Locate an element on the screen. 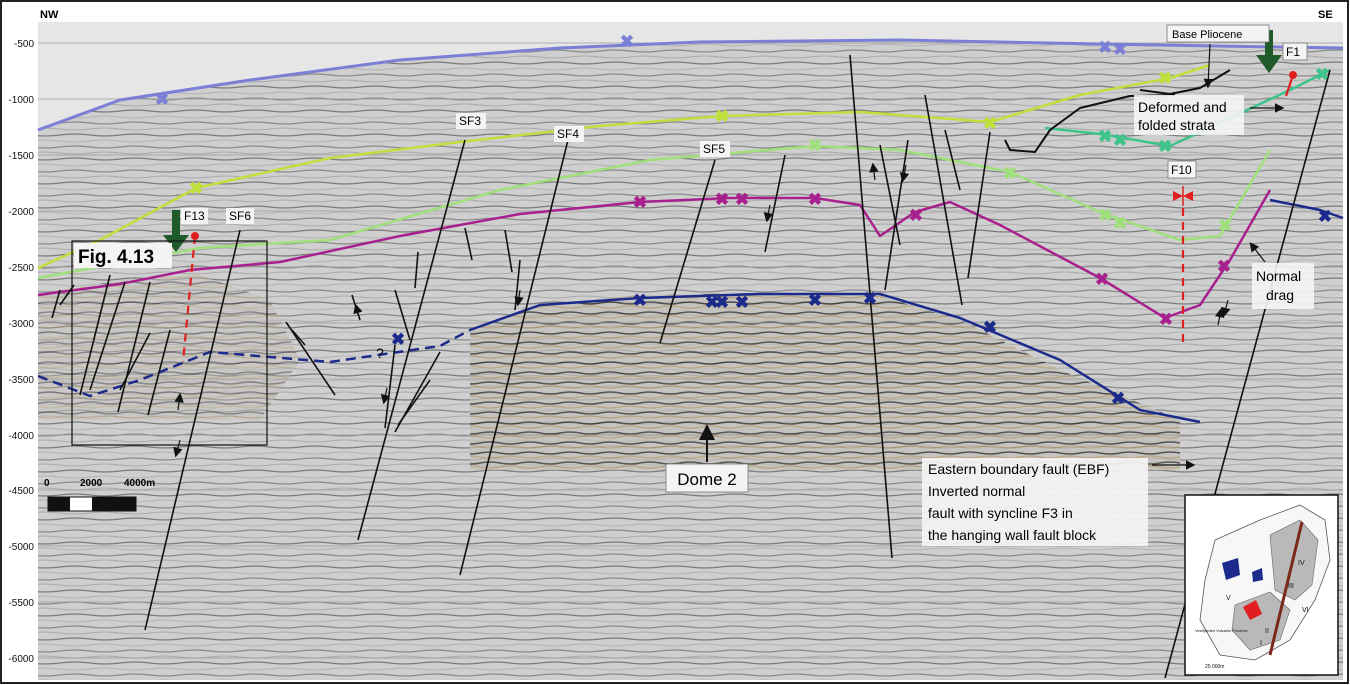 The height and width of the screenshot is (685, 1350). inset-label: V is located at coordinates (1228, 598).